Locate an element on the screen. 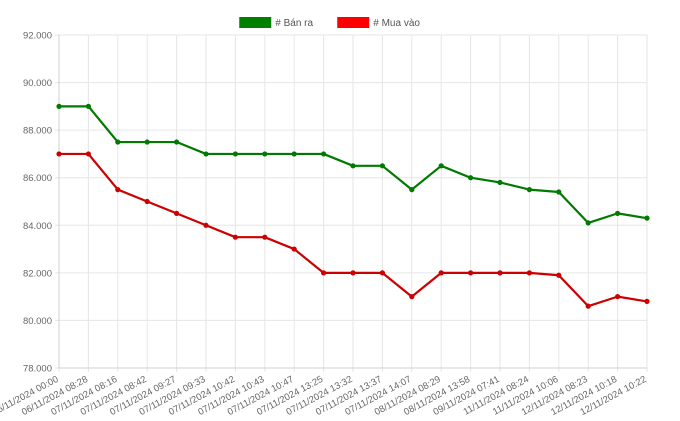 The height and width of the screenshot is (421, 680). legend-item-mua-vao: # Mua vào is located at coordinates (378, 23).